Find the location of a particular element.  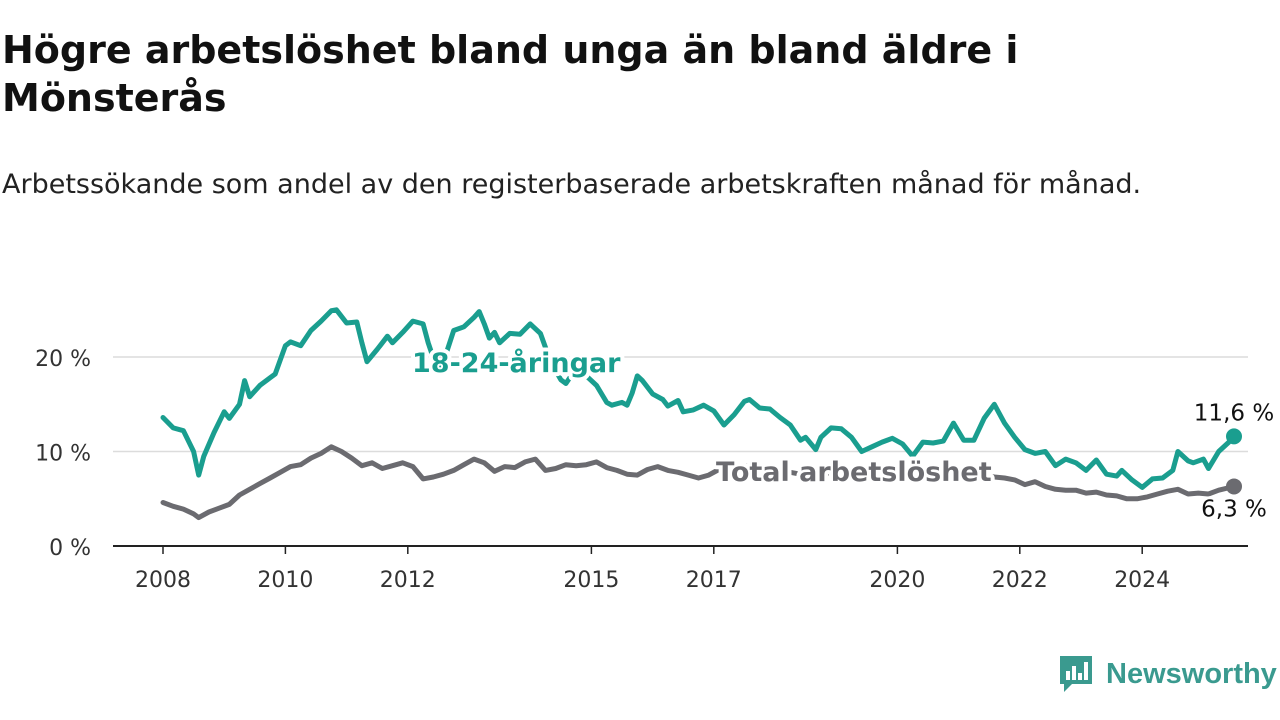

x-tick-label: 2024 is located at coordinates (1142, 580).